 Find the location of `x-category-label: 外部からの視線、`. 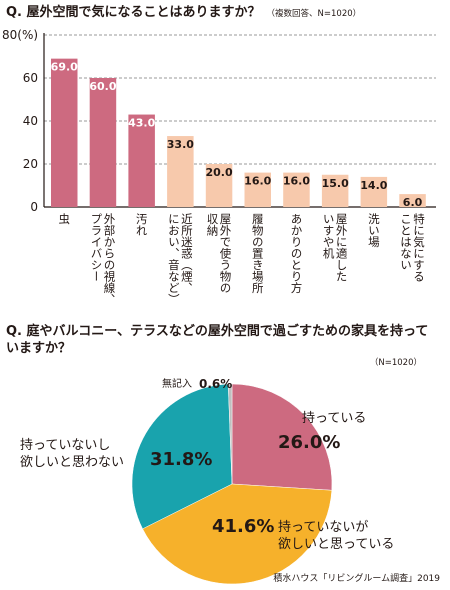

x-category-label: 外部からの視線、 is located at coordinates (109, 259).